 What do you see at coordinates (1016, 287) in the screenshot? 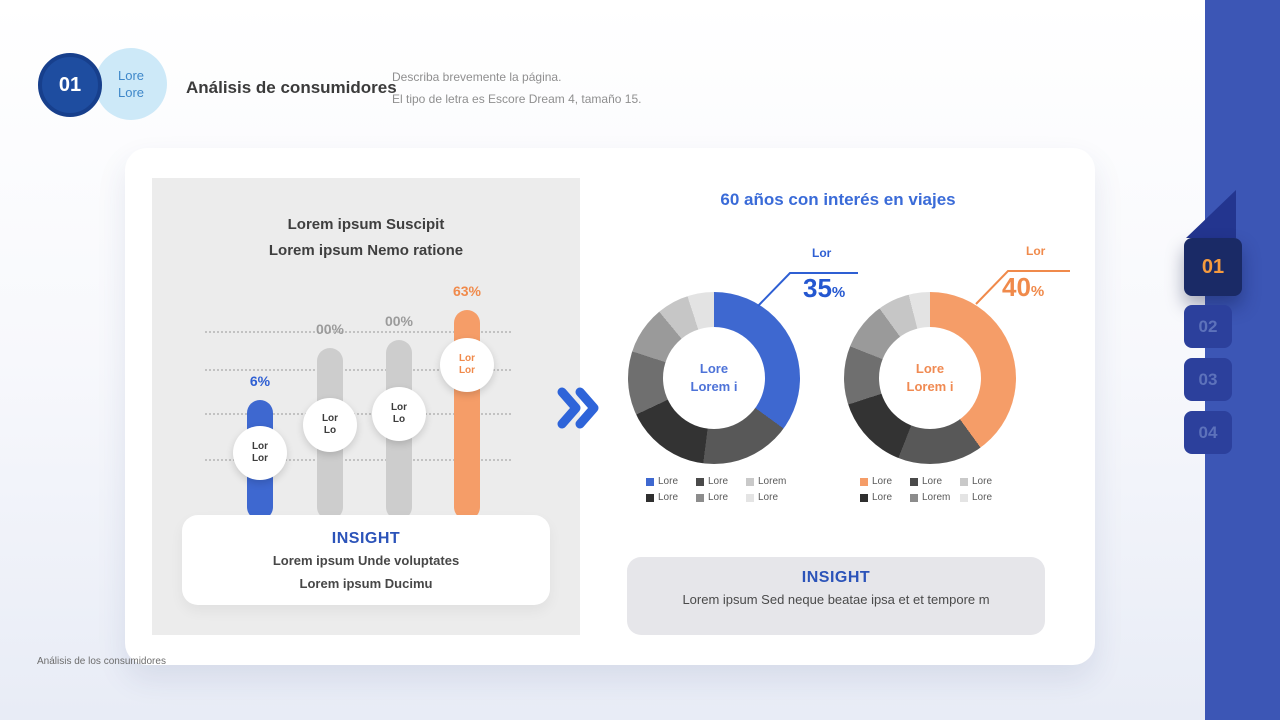
I see `donut2-percent-value: 40` at bounding box center [1016, 287].